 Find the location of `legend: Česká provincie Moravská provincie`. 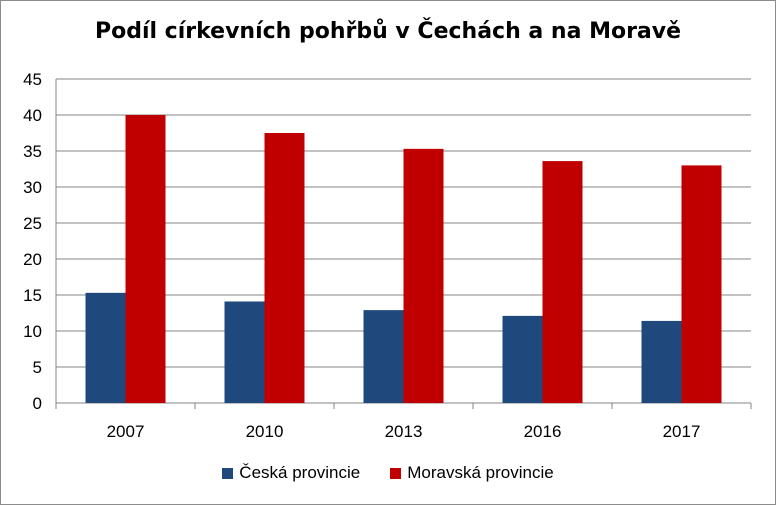

legend: Česká provincie Moravská provincie is located at coordinates (388, 473).